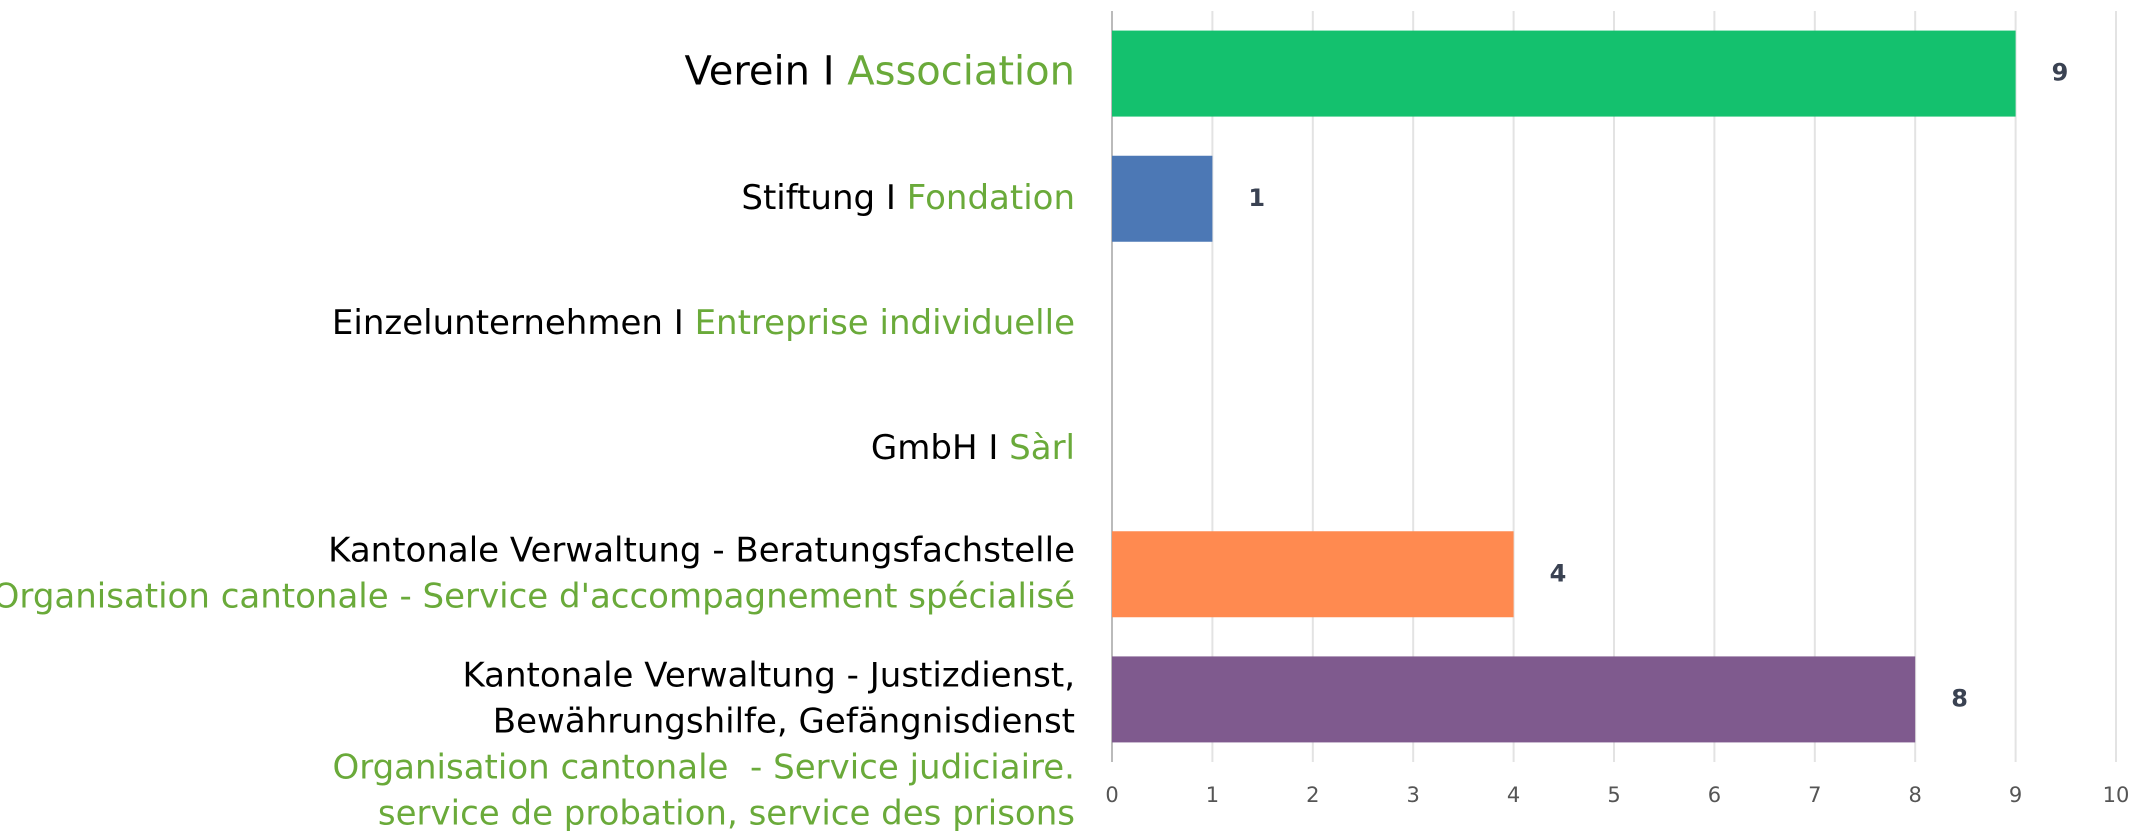  I want to click on label-part: Association, so click(961, 72).